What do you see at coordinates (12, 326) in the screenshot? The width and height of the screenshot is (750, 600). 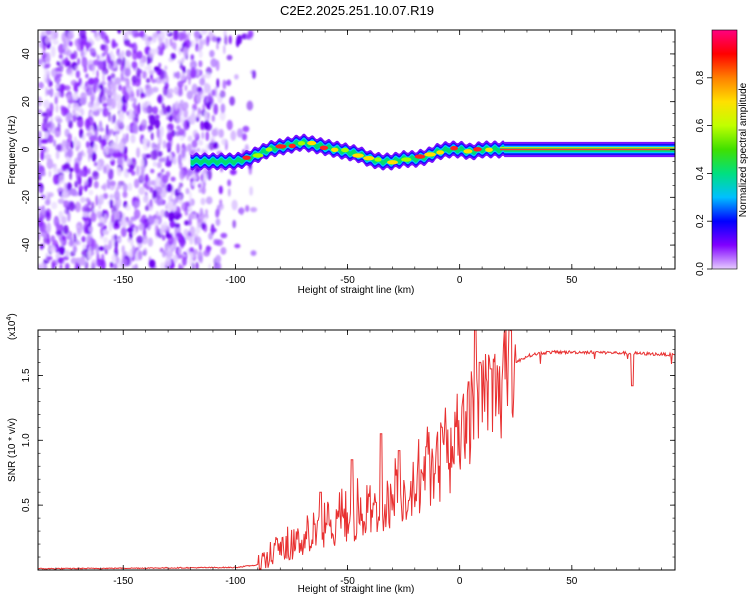 I see `snr-scale-note: (x104)` at bounding box center [12, 326].